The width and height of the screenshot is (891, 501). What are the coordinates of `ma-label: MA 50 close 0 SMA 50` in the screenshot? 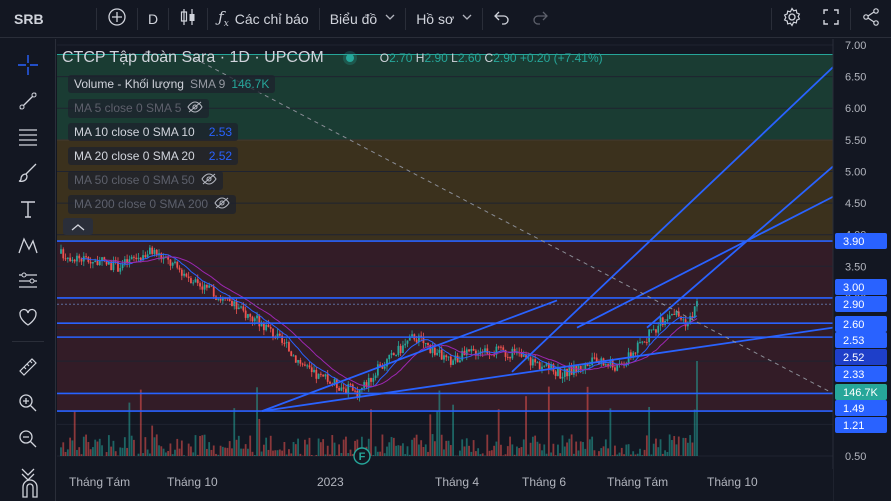 It's located at (134, 180).